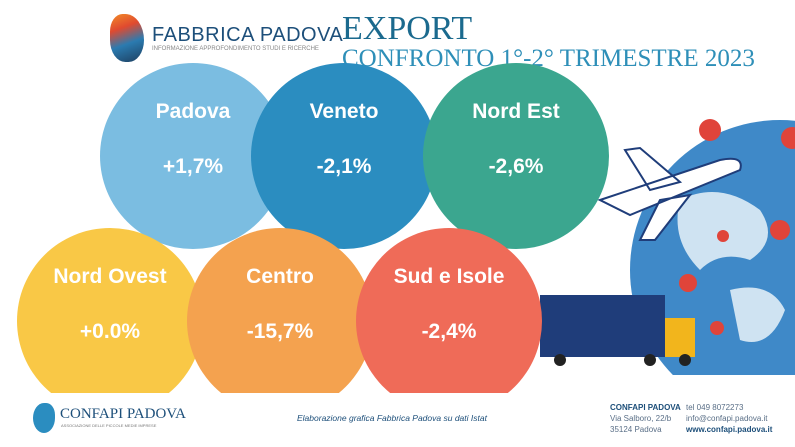 The height and width of the screenshot is (447, 795). Describe the element at coordinates (449, 276) in the screenshot. I see `region-name: Sud e Isole` at that location.